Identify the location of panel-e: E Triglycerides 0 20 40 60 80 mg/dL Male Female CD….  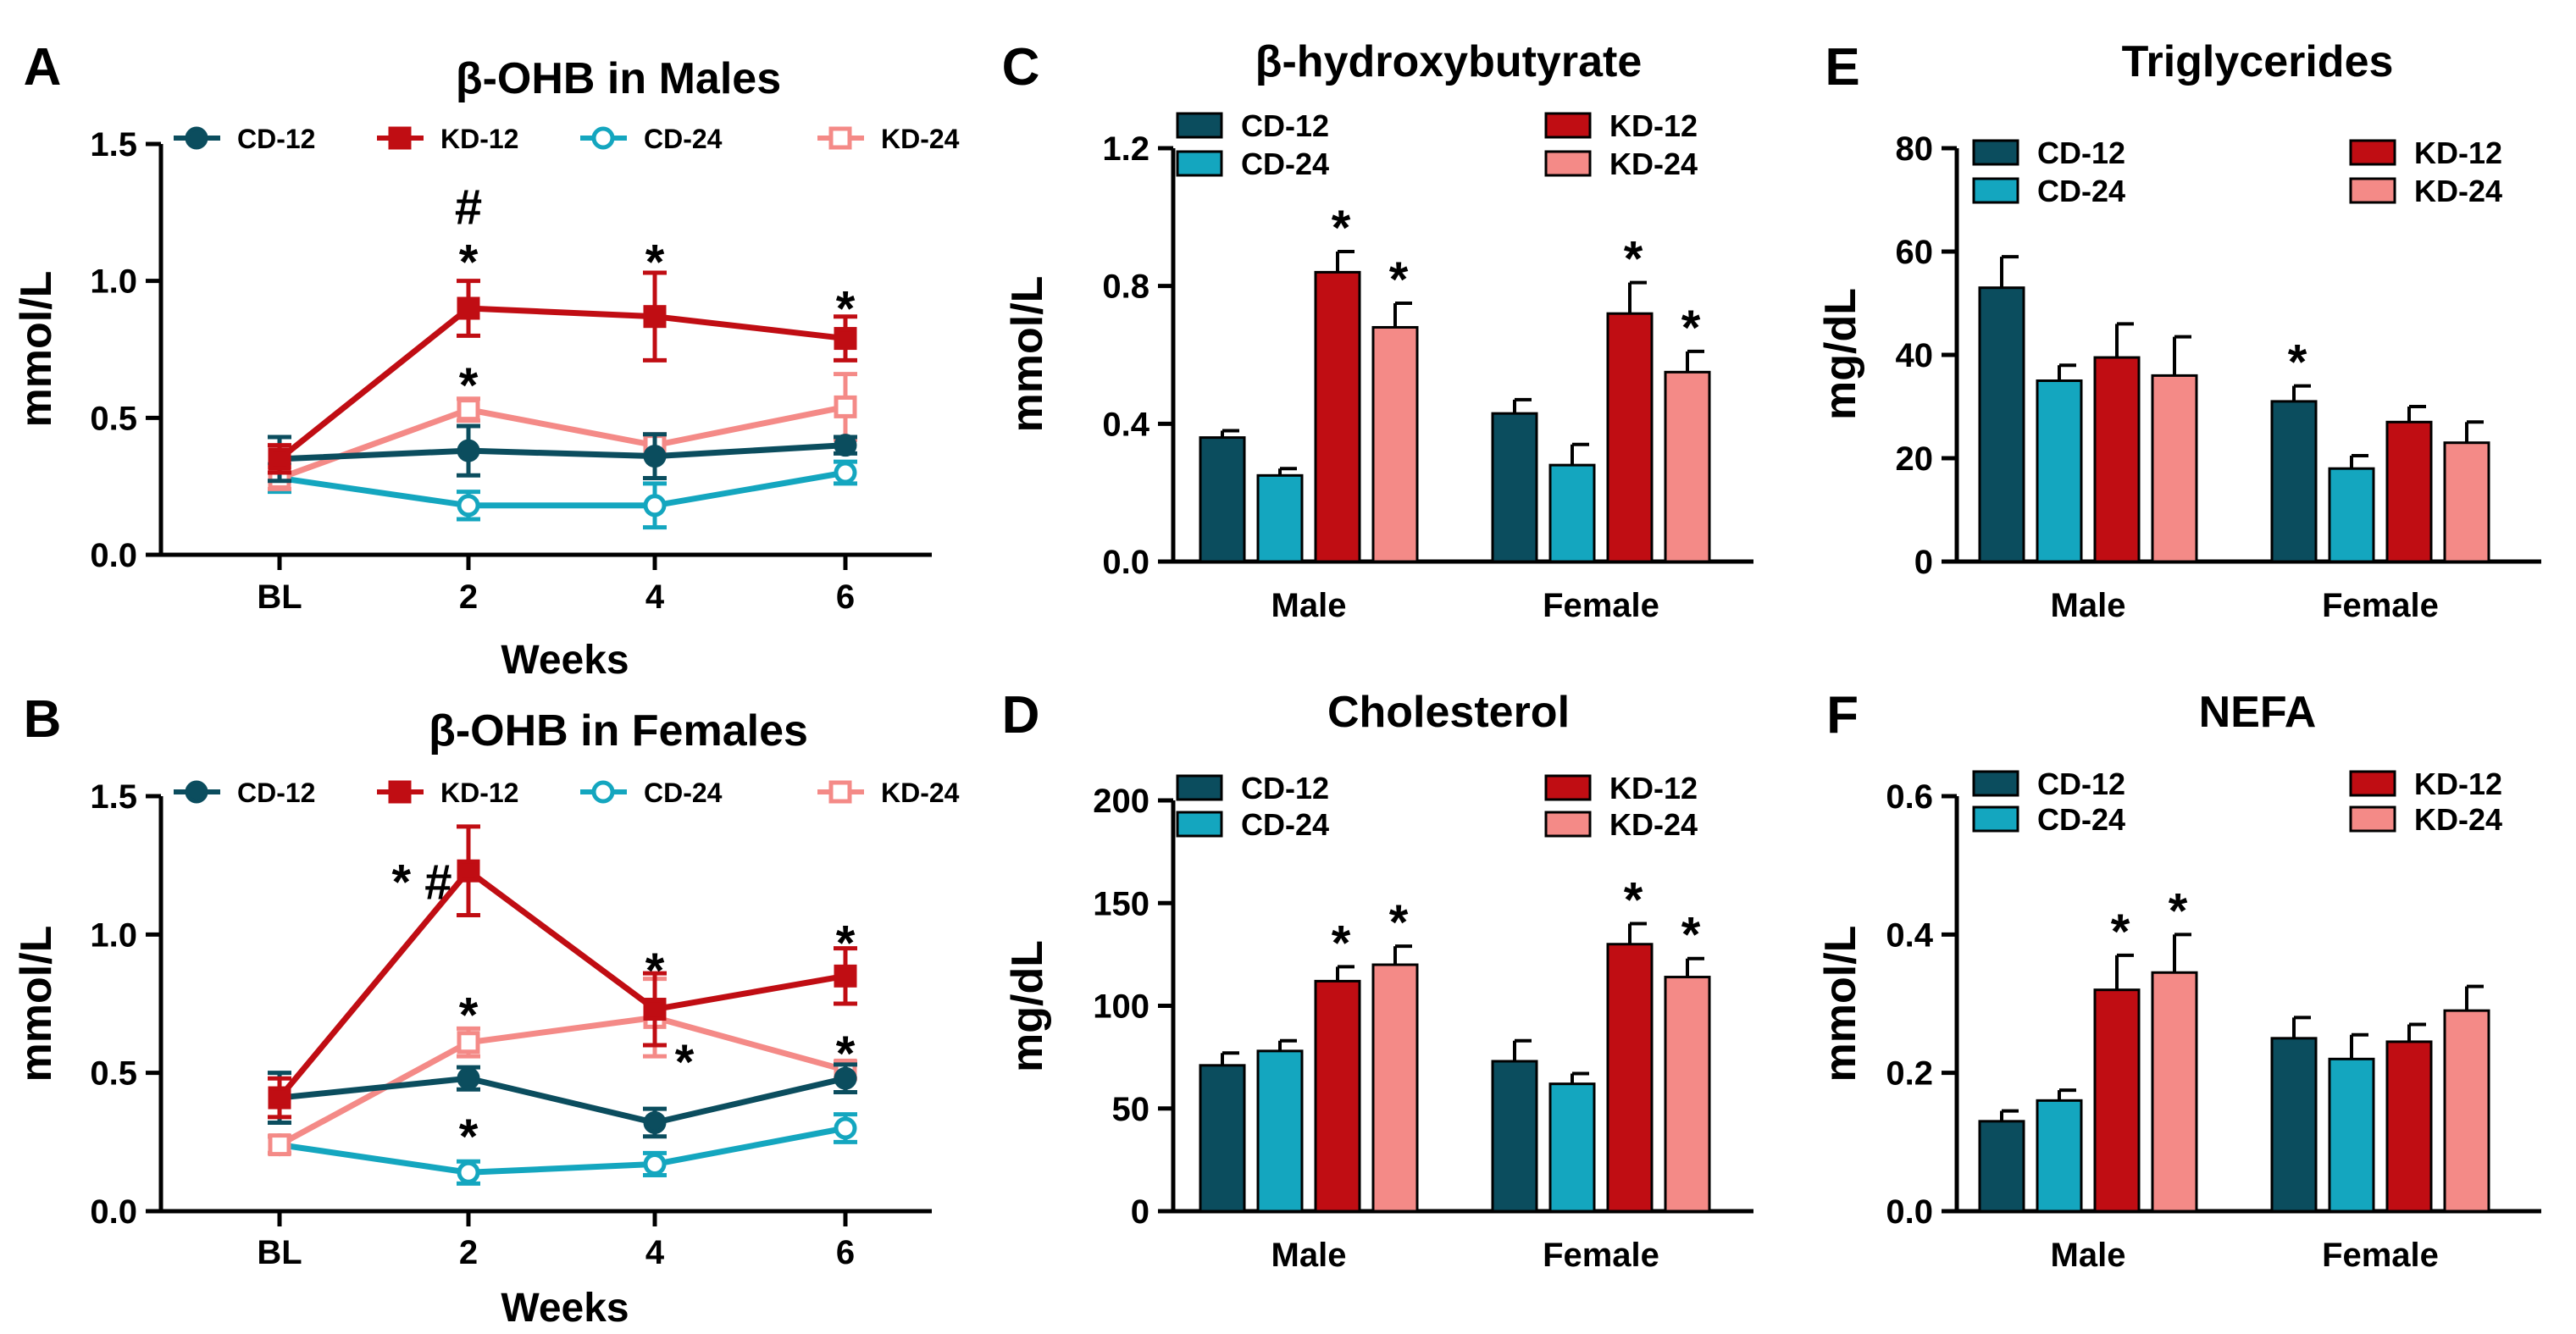
(2178, 330).